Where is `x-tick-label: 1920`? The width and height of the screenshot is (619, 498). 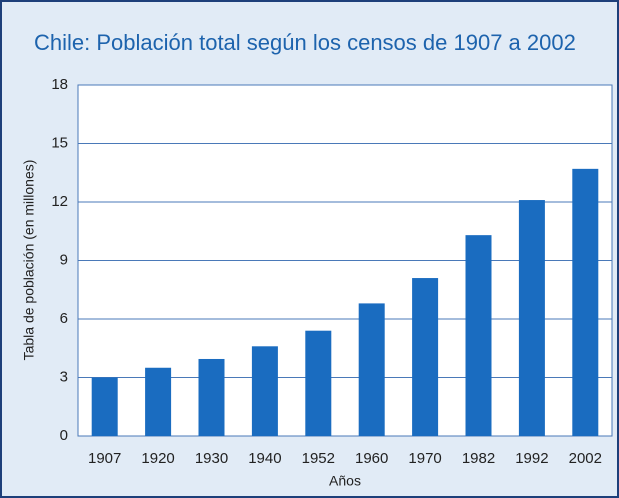
x-tick-label: 1920 is located at coordinates (157, 458).